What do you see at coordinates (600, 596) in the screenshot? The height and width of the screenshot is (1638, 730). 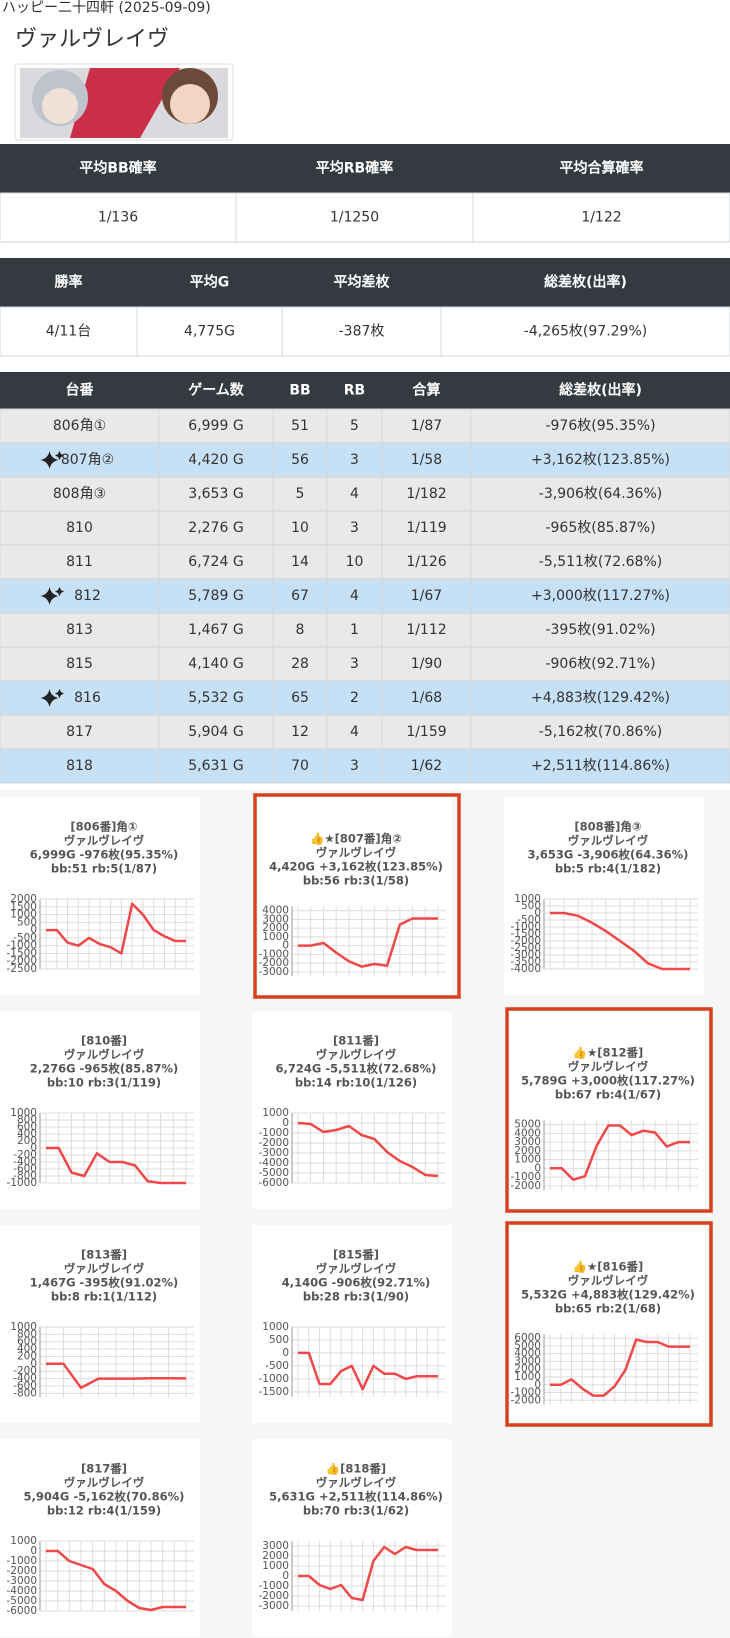 I see `table-cell: +3,000枚(117.27%)` at bounding box center [600, 596].